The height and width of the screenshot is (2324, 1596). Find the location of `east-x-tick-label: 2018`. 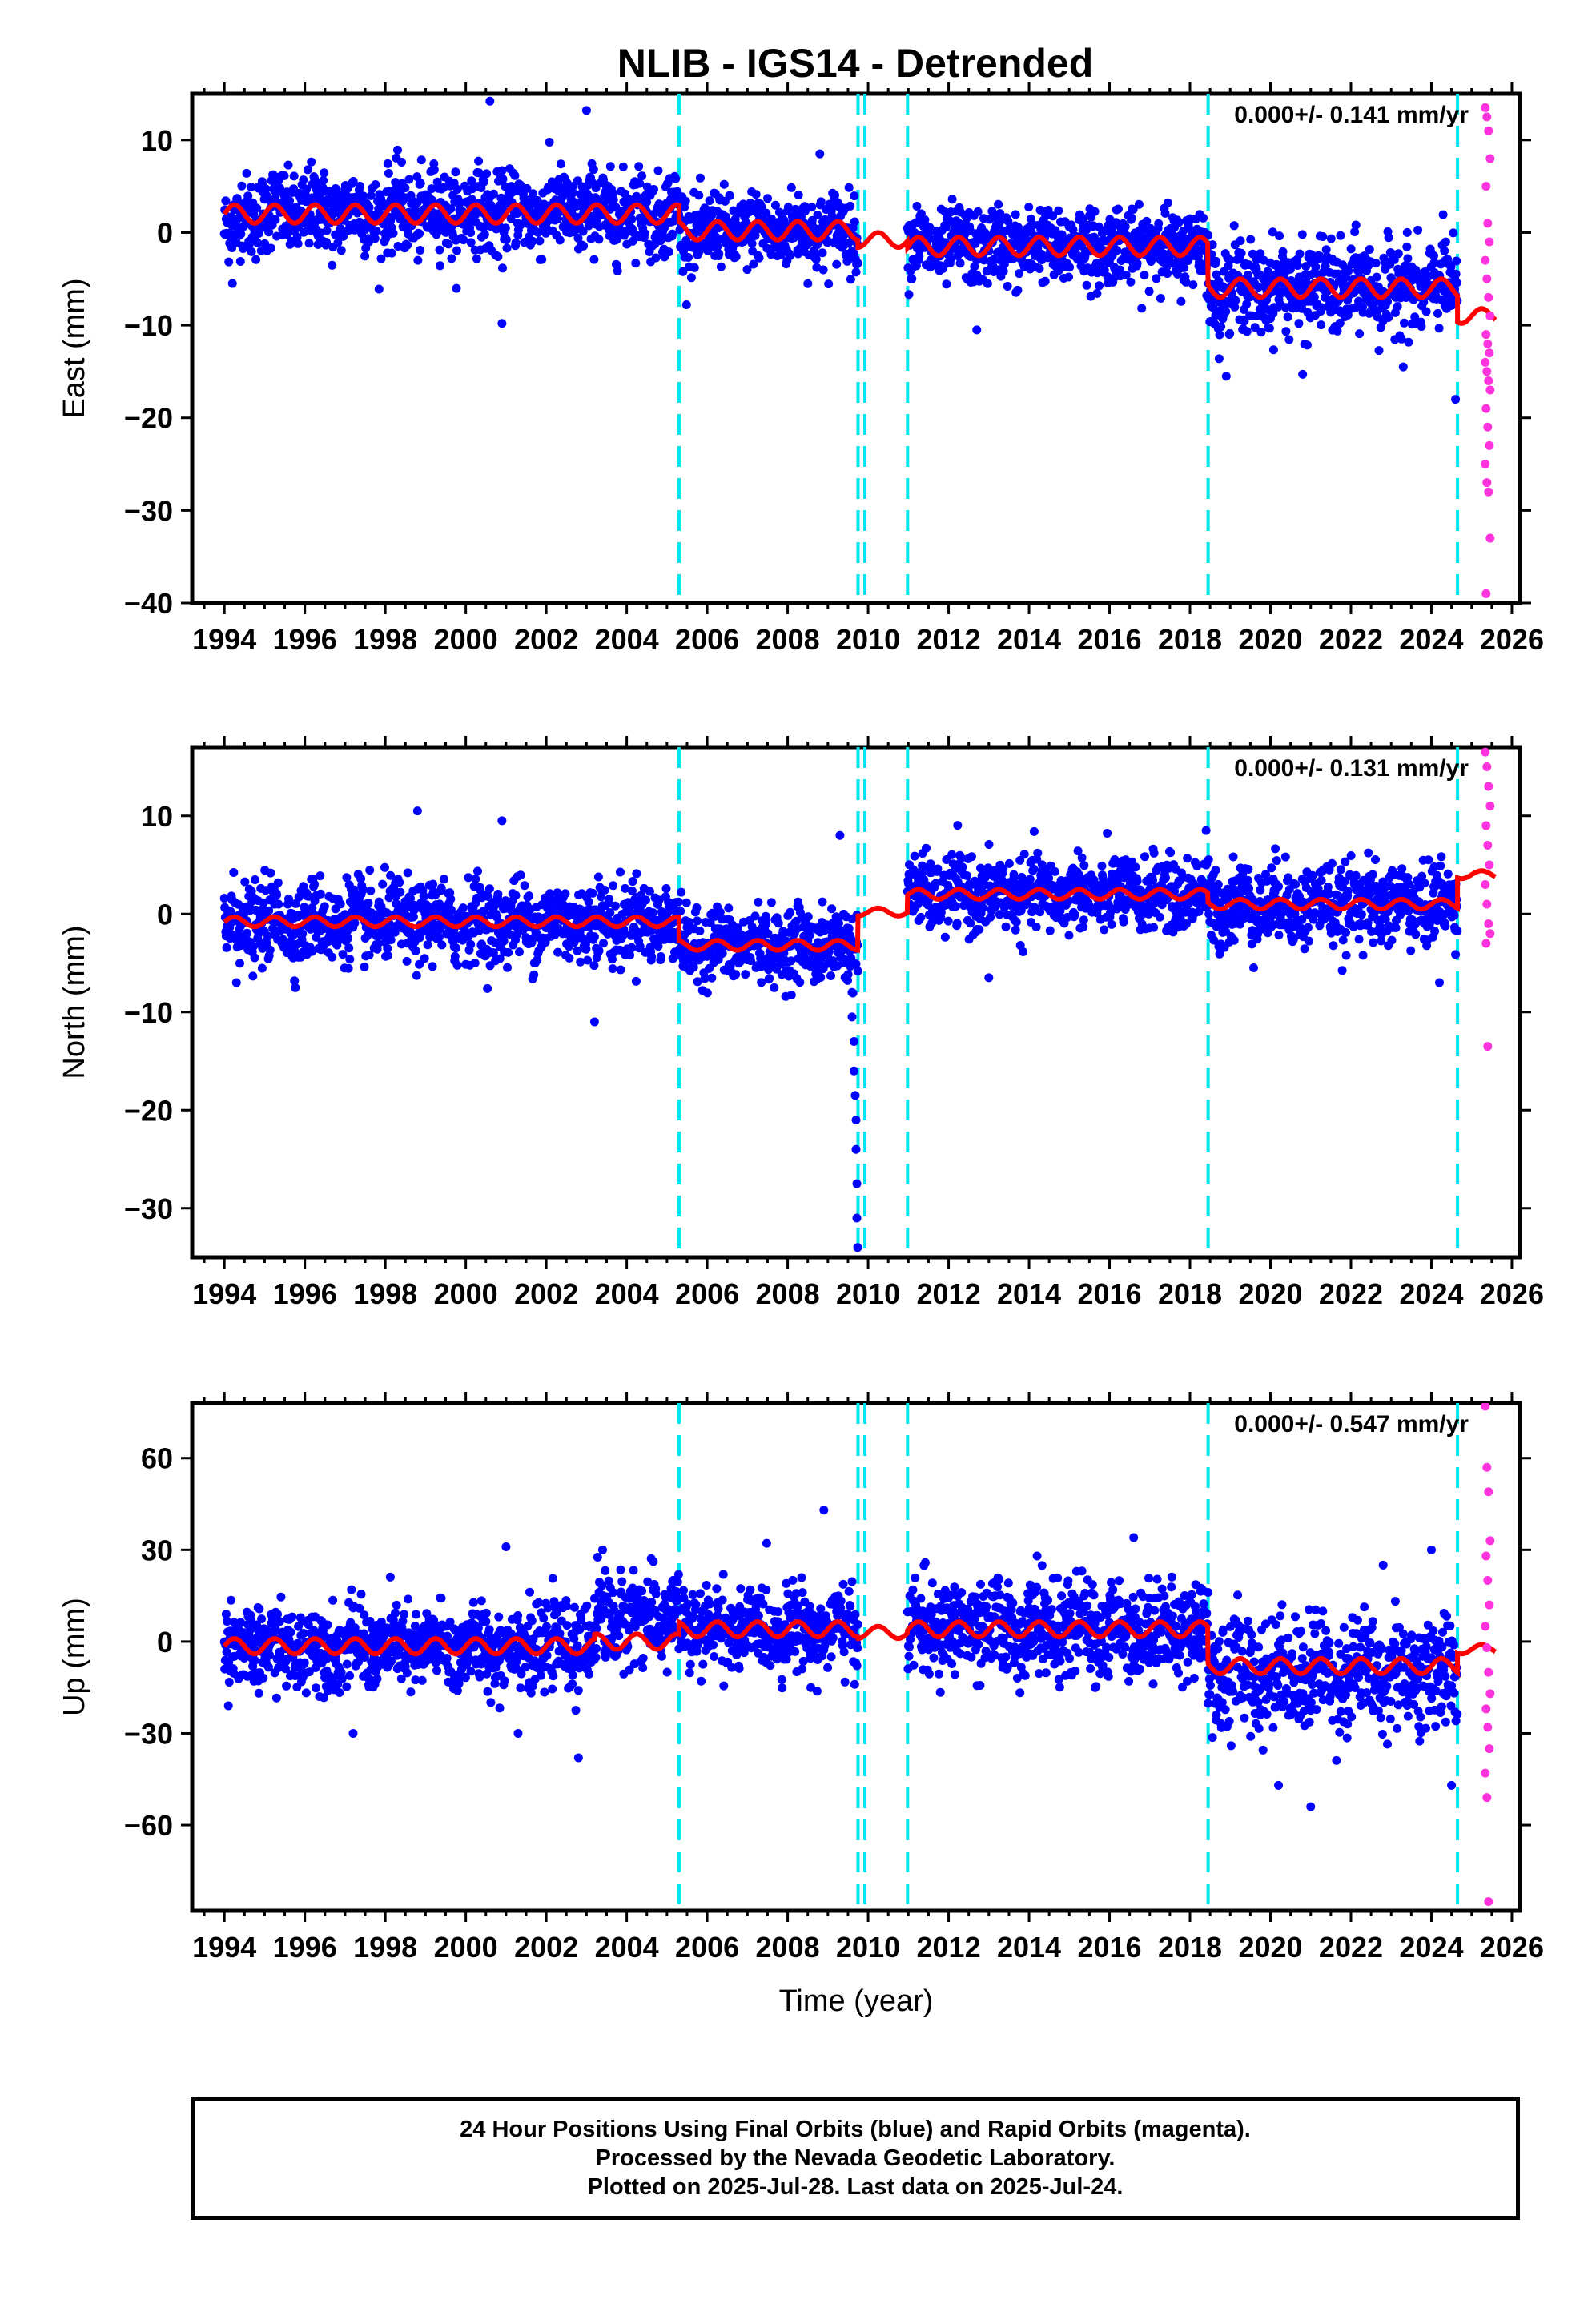

east-x-tick-label: 2018 is located at coordinates (1190, 639).